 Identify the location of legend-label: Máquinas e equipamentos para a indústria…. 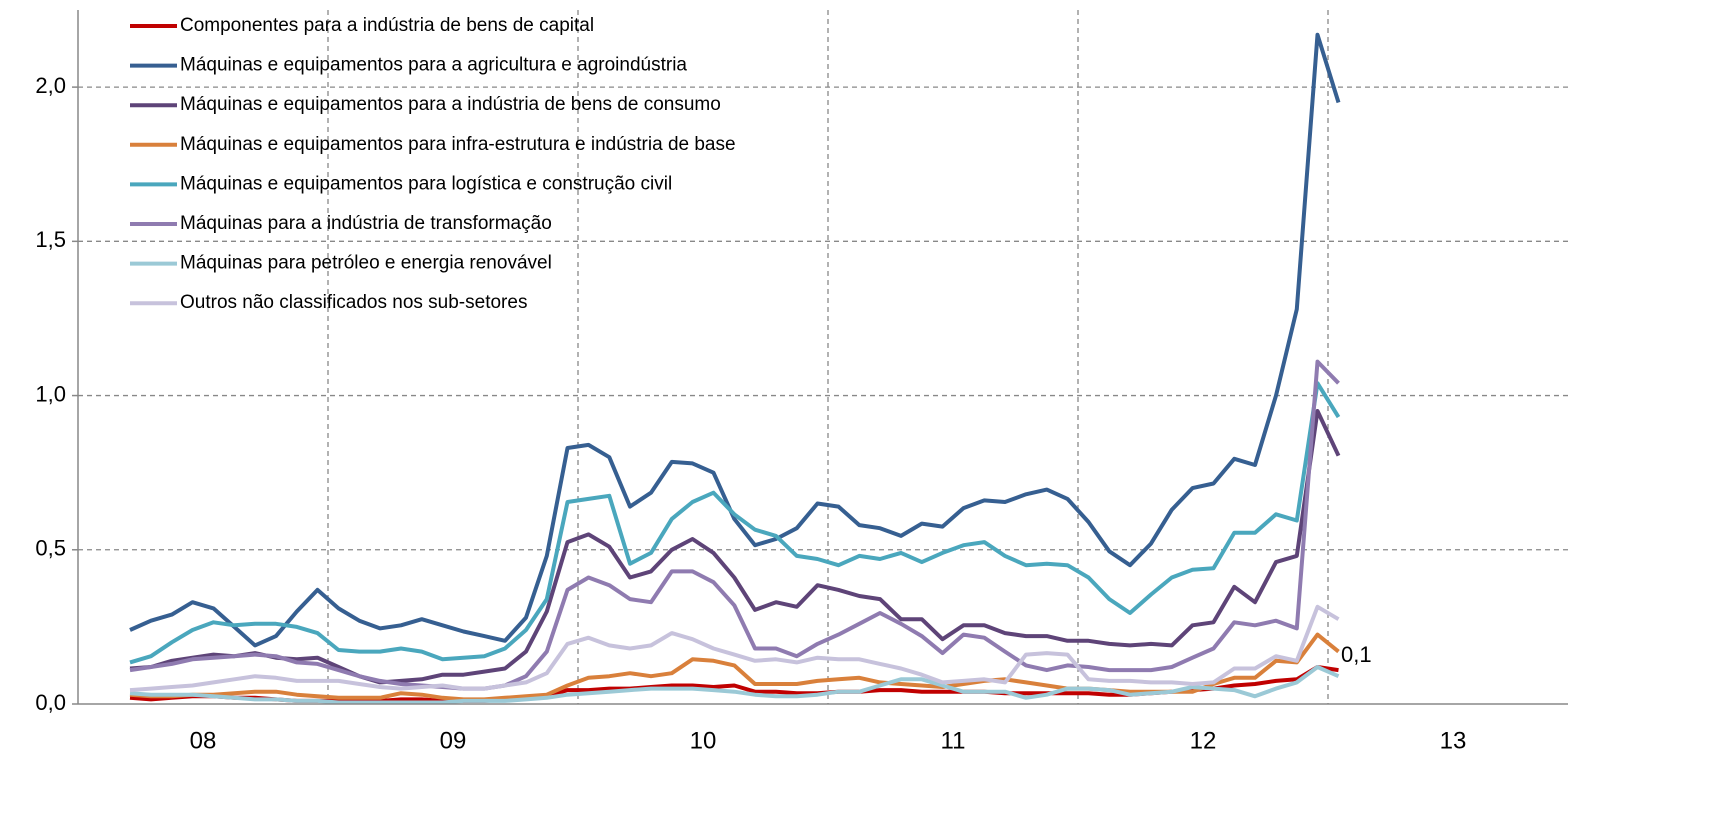
(450, 104).